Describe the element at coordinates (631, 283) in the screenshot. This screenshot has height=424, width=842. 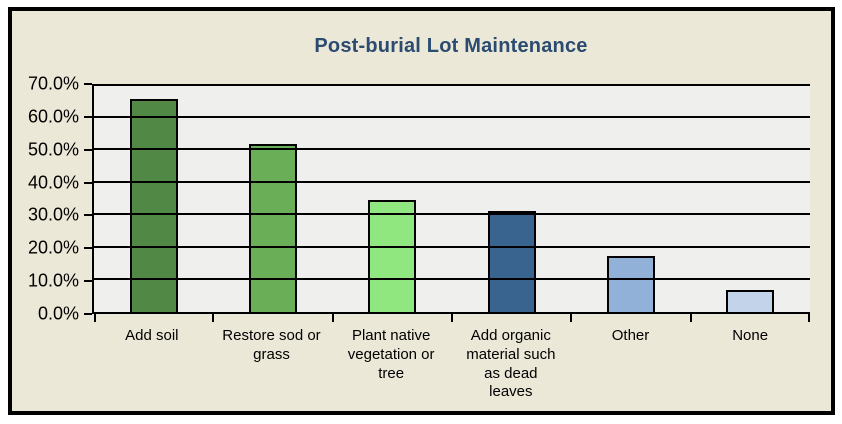
I see `bar-other` at that location.